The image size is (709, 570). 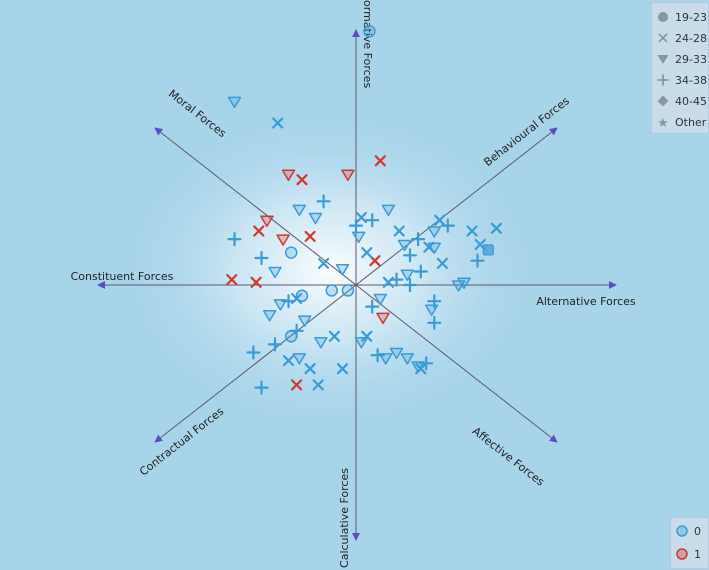 What do you see at coordinates (255, 363) in the screenshot?
I see `axis-line-contractual-forces` at bounding box center [255, 363].